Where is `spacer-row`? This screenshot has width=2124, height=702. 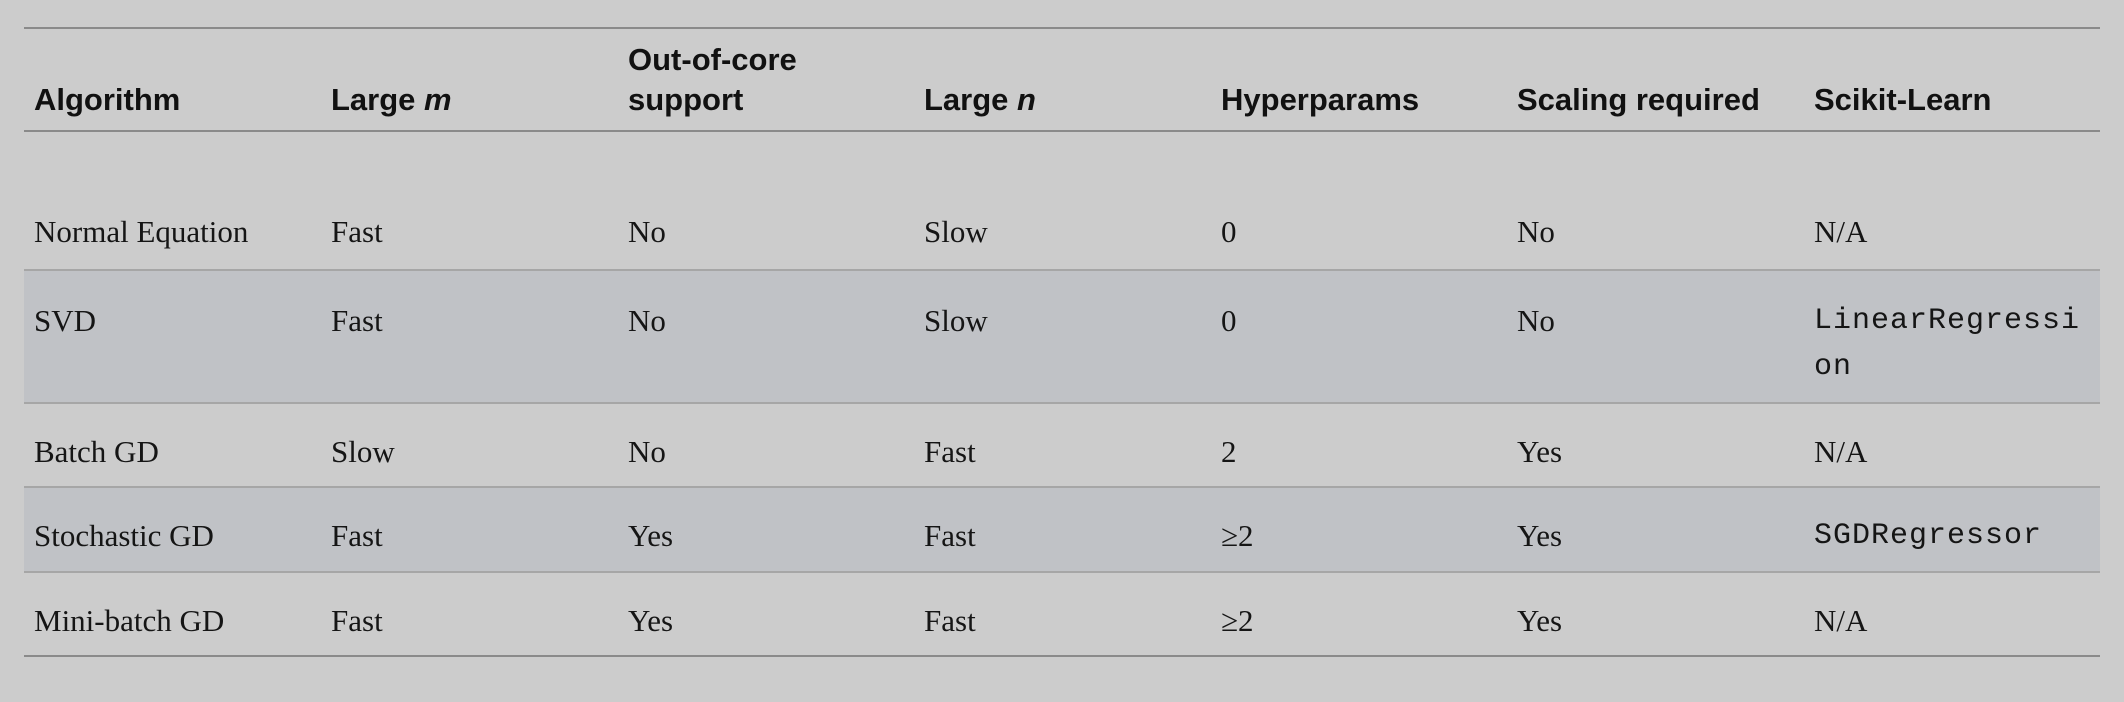
spacer-row is located at coordinates (1062, 162).